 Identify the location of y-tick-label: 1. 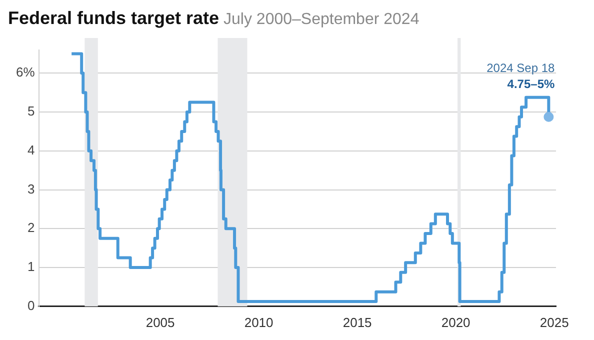
(31, 266).